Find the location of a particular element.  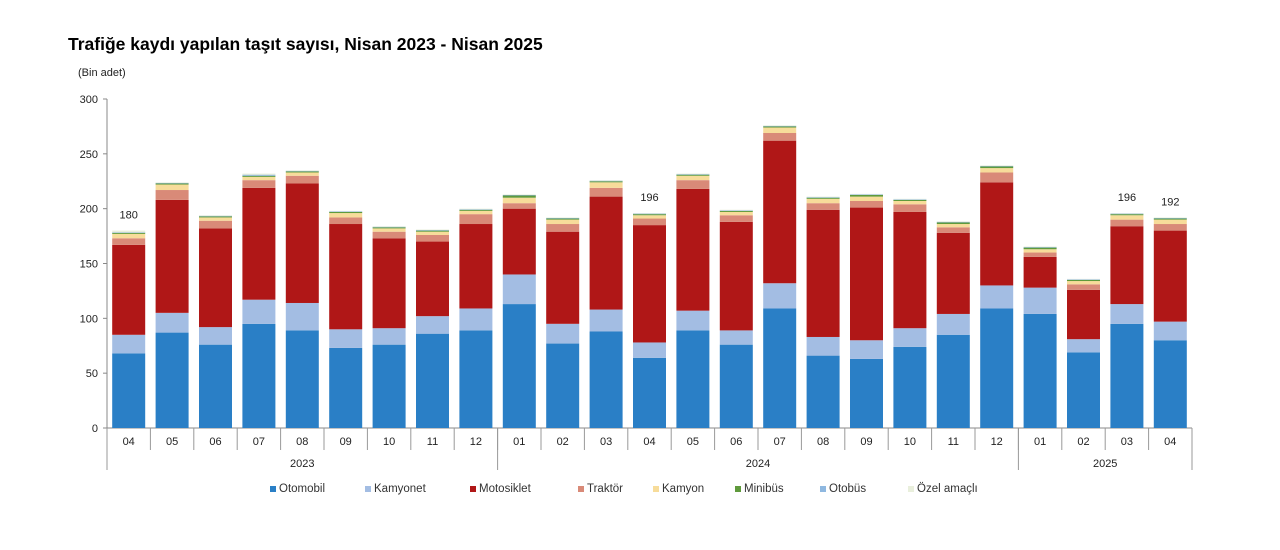

legend-label: Otobüs is located at coordinates (848, 489).